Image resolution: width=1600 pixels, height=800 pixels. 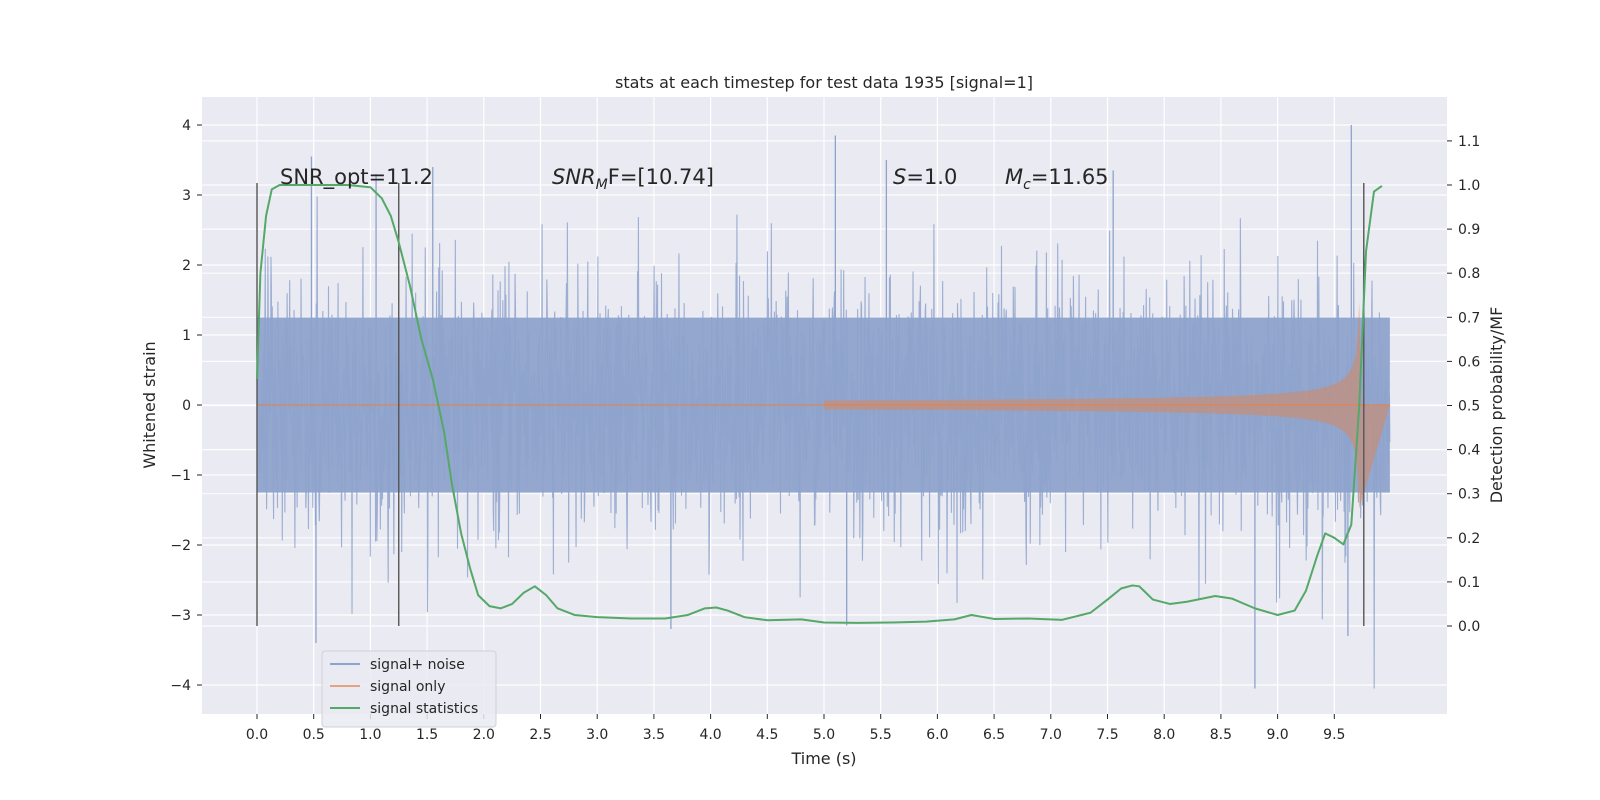 What do you see at coordinates (1469, 407) in the screenshot?
I see `y-right-tick-label: 0.5` at bounding box center [1469, 407].